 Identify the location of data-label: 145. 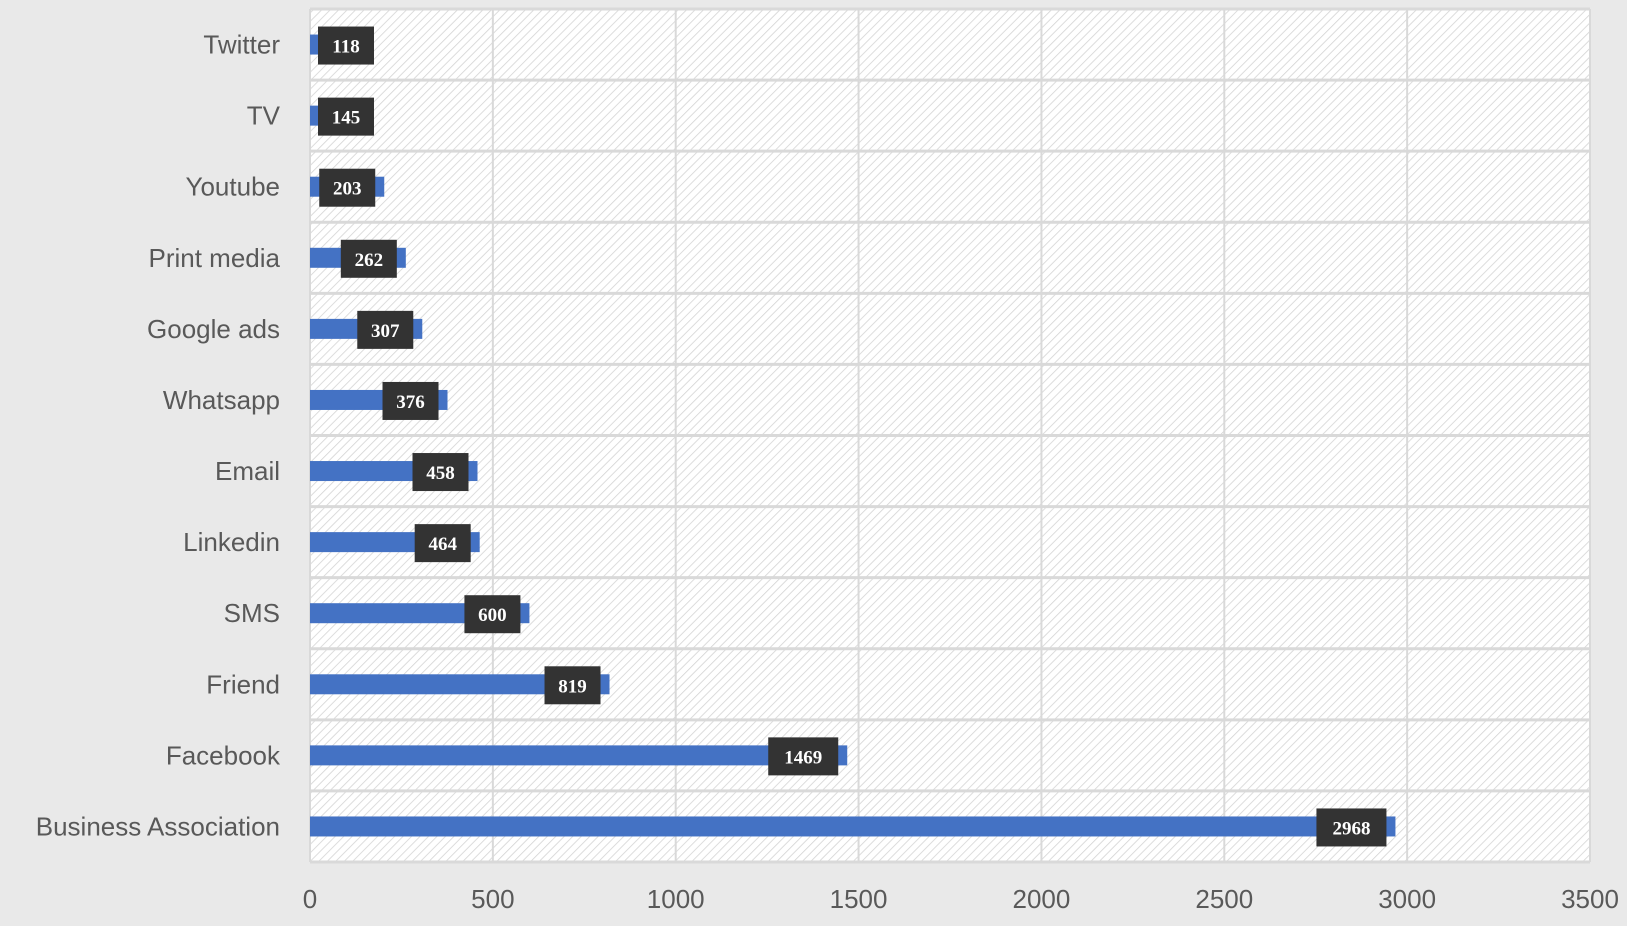
(346, 118).